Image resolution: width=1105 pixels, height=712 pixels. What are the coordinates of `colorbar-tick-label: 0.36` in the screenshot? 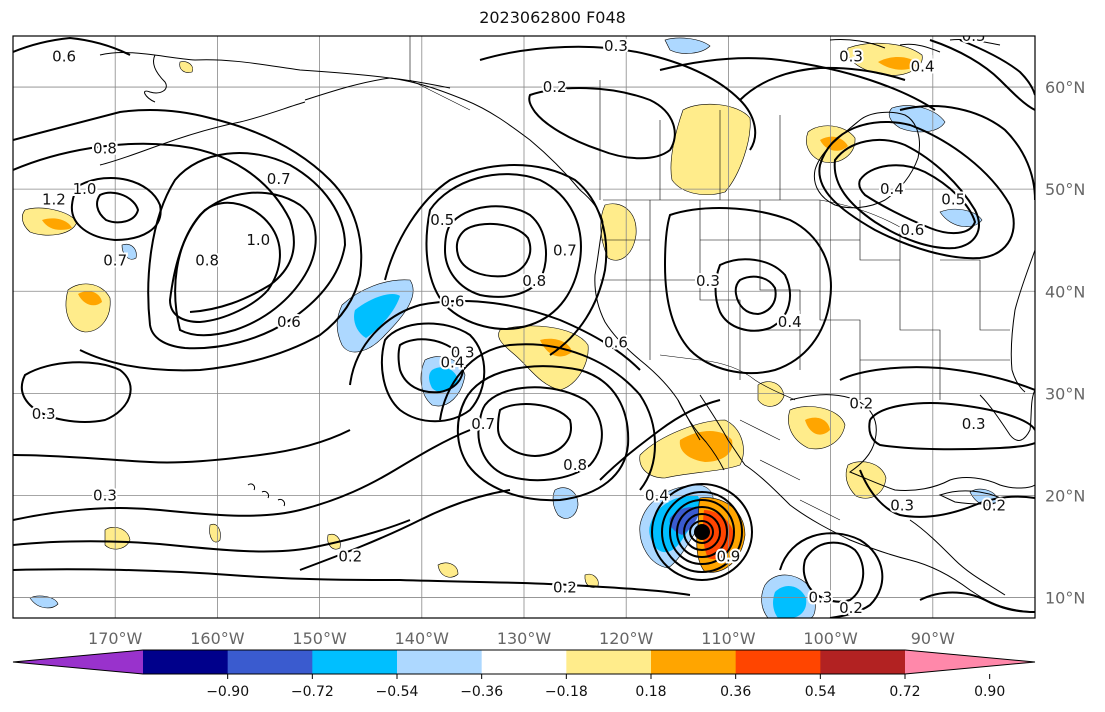 It's located at (735, 692).